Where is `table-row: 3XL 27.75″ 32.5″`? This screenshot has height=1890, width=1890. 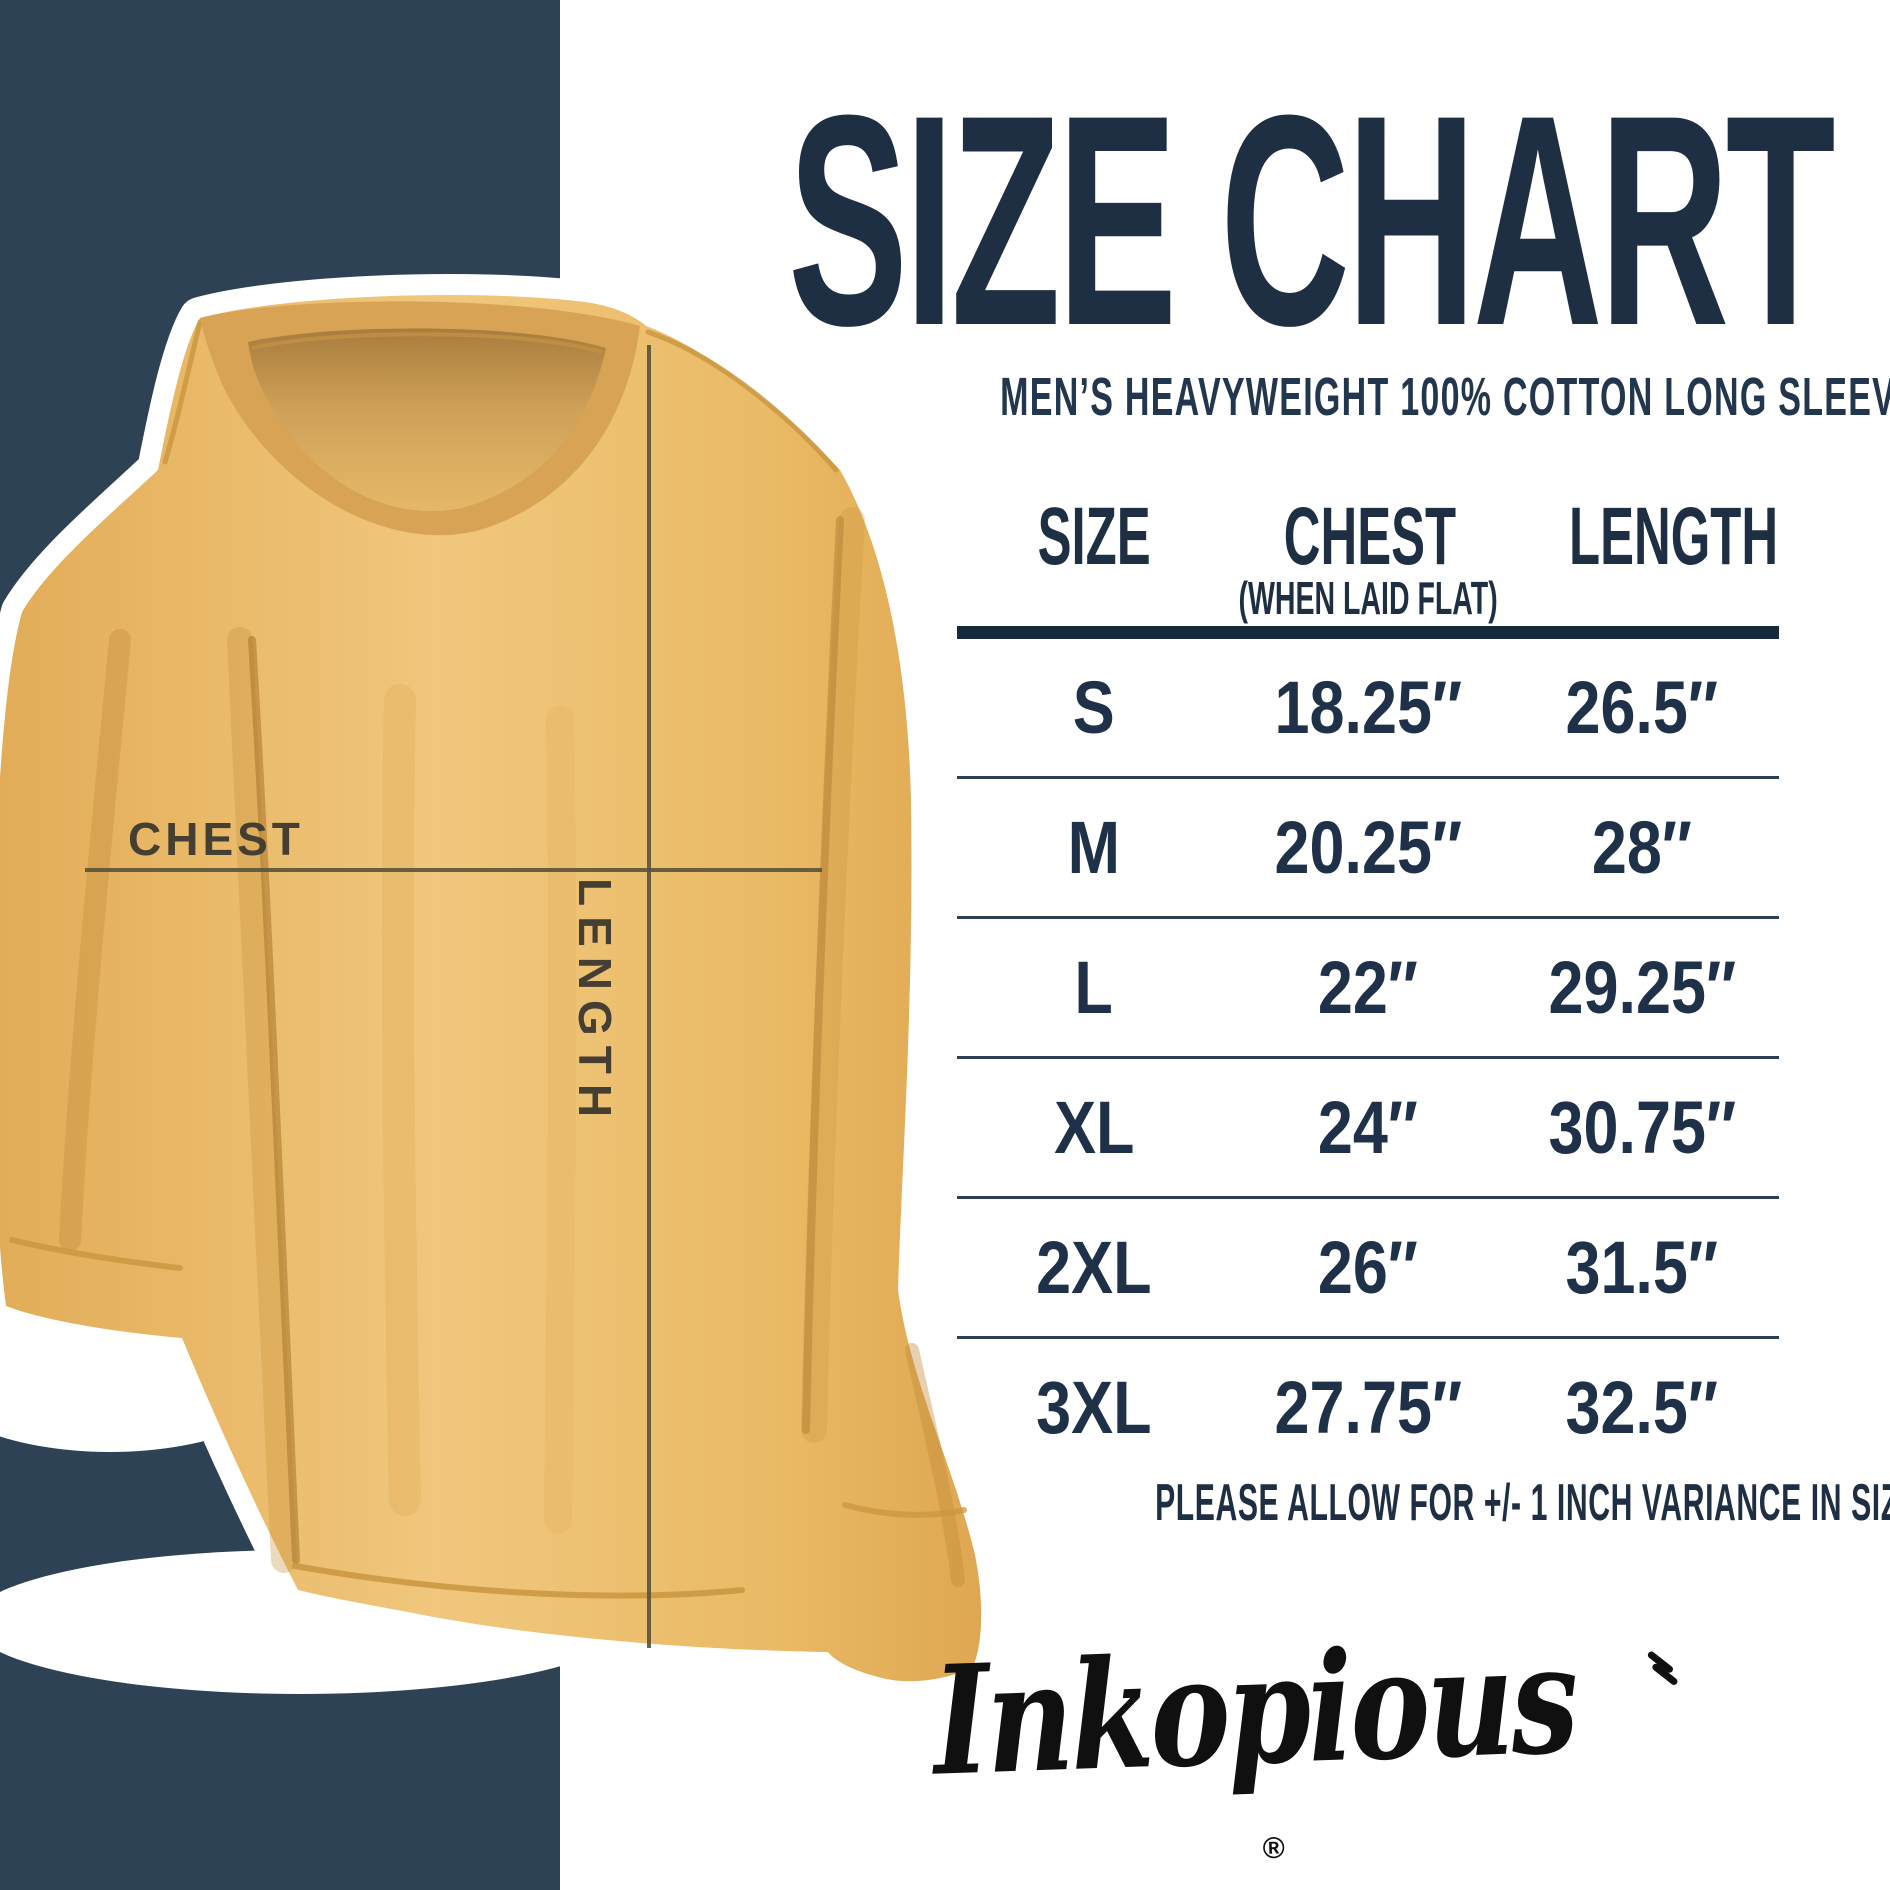
table-row: 3XL 27.75″ 32.5″ is located at coordinates (1368, 1409).